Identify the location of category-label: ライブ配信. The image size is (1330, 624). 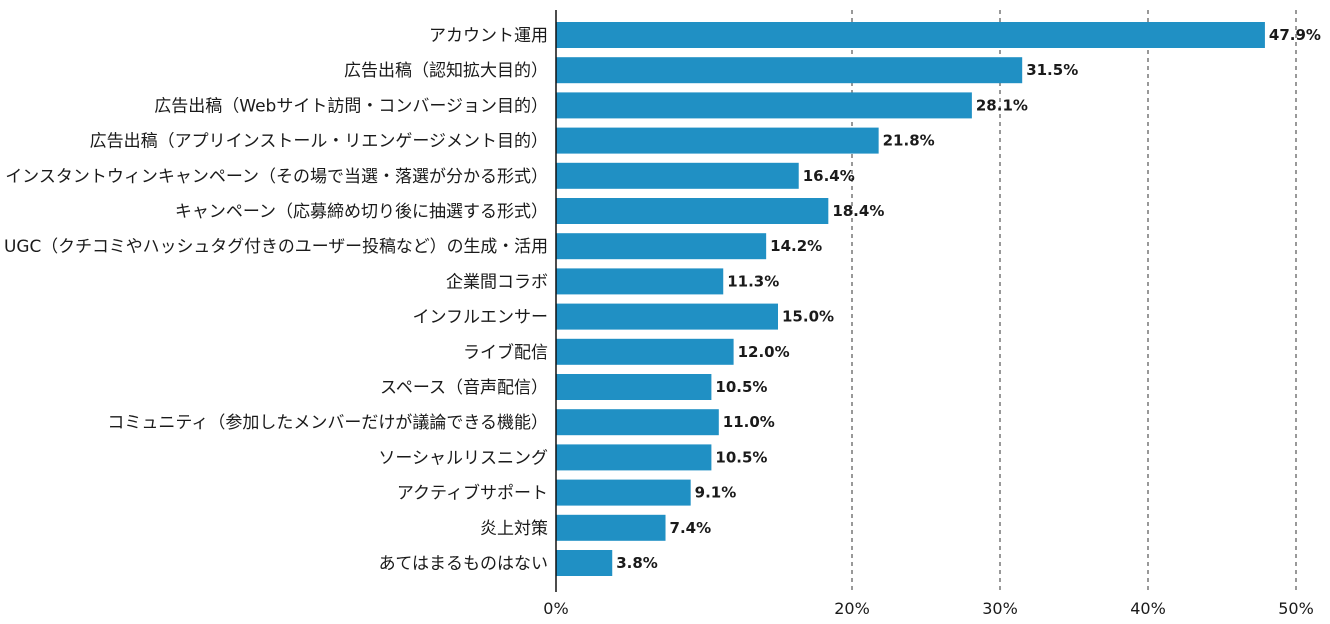
(505, 352).